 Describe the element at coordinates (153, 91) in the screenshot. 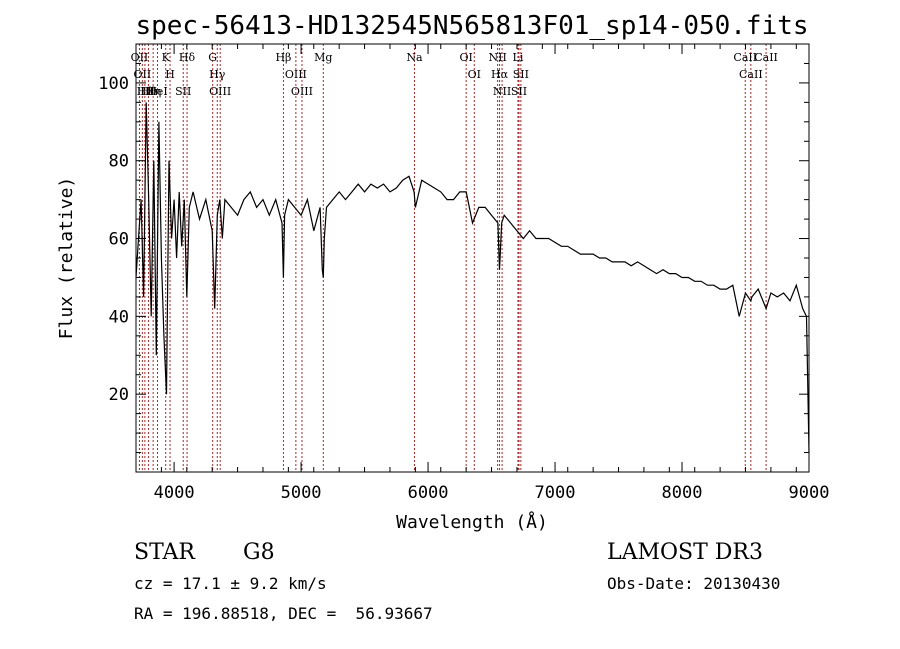

I see `line-label: Hη` at that location.